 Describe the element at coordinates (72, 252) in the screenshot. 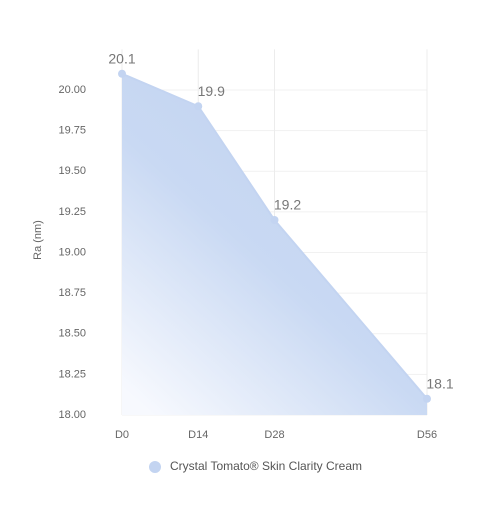

I see `y-tick-label: 19.00` at that location.